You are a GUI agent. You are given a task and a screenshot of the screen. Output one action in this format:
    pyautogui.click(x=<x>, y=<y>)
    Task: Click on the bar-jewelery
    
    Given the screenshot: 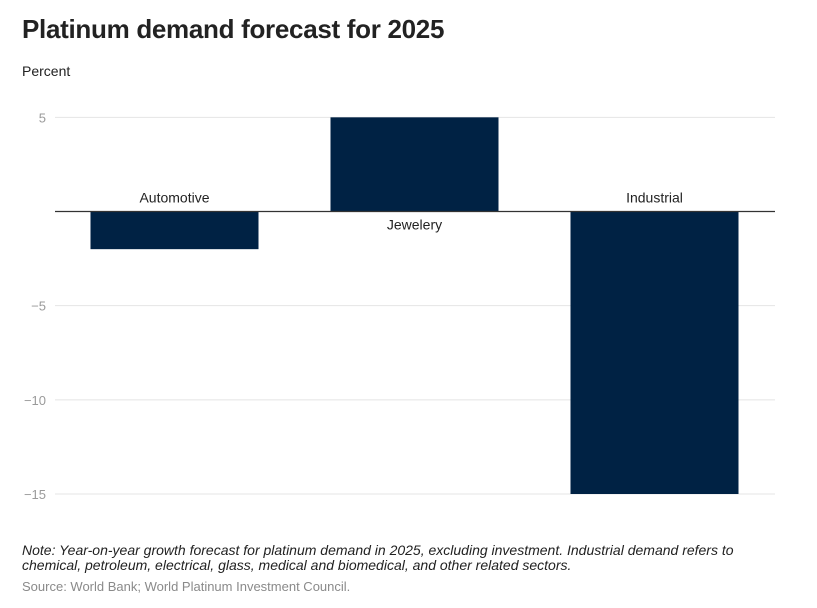 What is the action you would take?
    pyautogui.click(x=414, y=164)
    